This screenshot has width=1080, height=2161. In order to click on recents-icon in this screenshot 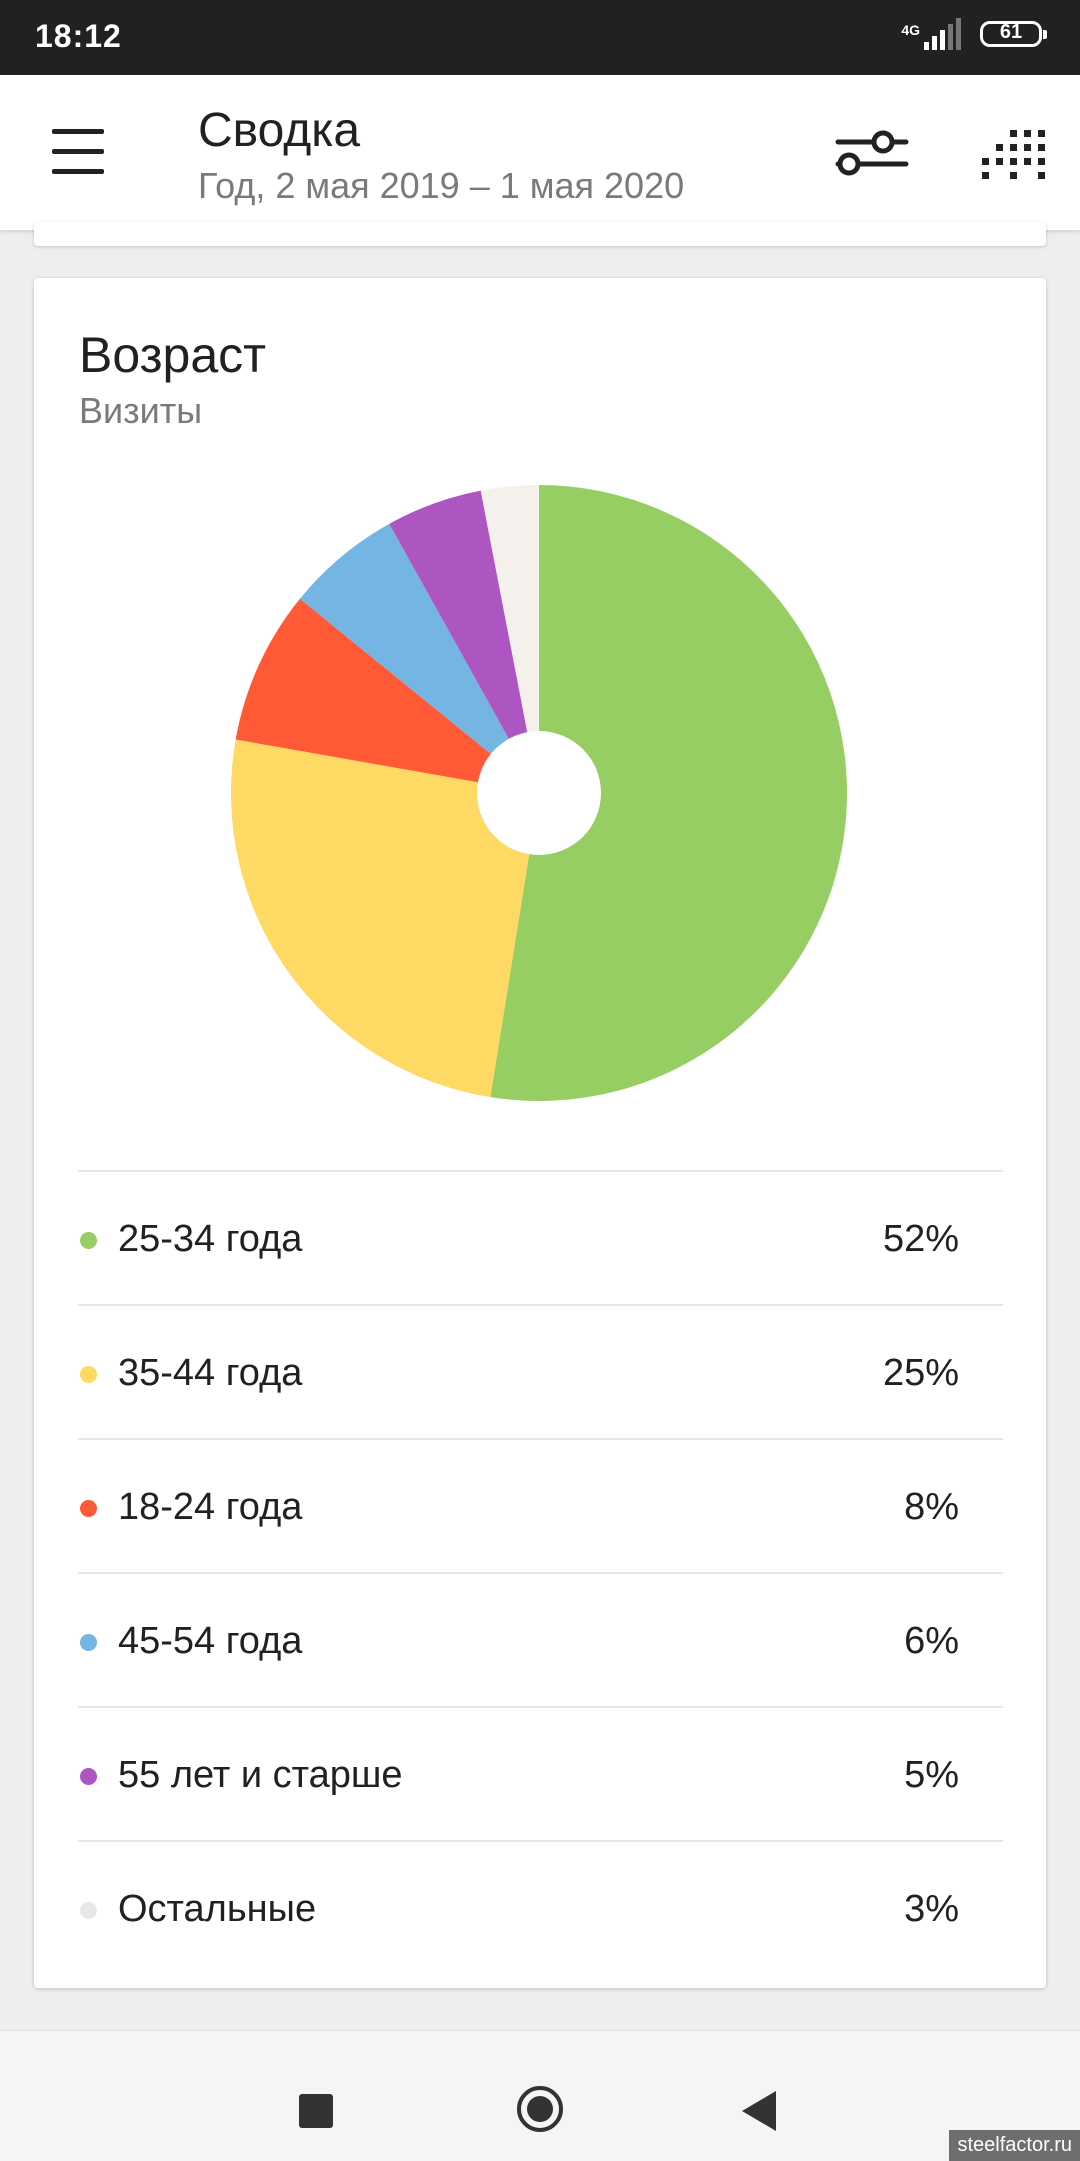, I will do `click(316, 2111)`.